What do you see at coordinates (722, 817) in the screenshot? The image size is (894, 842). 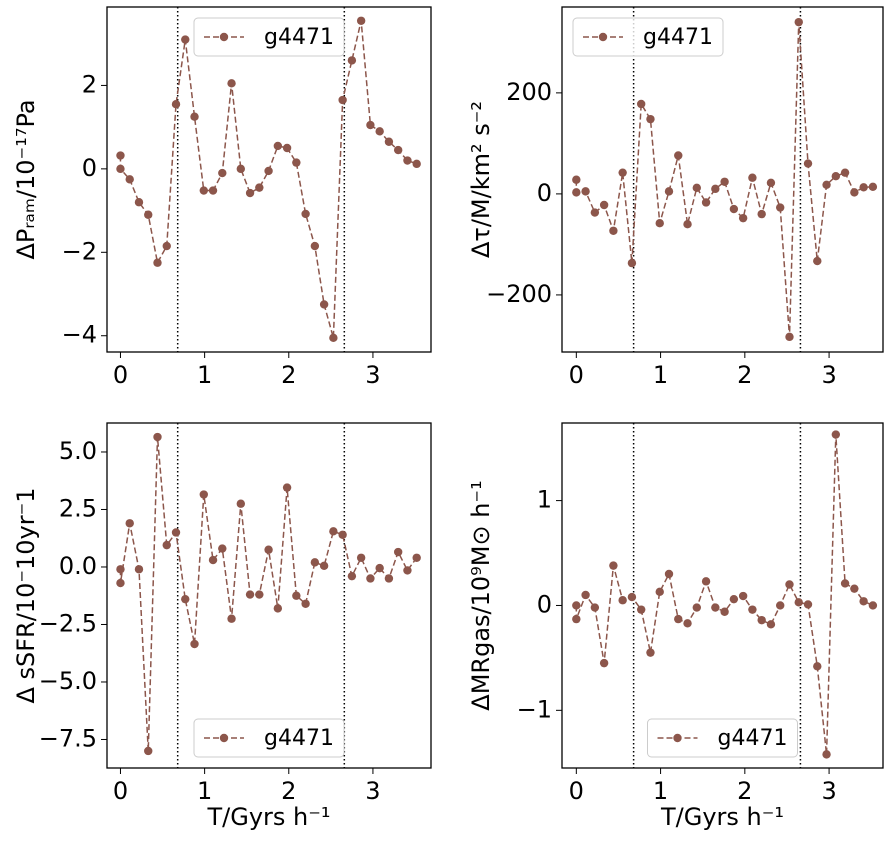 I see `x-axis-label: T/Gyrs h⁻¹` at bounding box center [722, 817].